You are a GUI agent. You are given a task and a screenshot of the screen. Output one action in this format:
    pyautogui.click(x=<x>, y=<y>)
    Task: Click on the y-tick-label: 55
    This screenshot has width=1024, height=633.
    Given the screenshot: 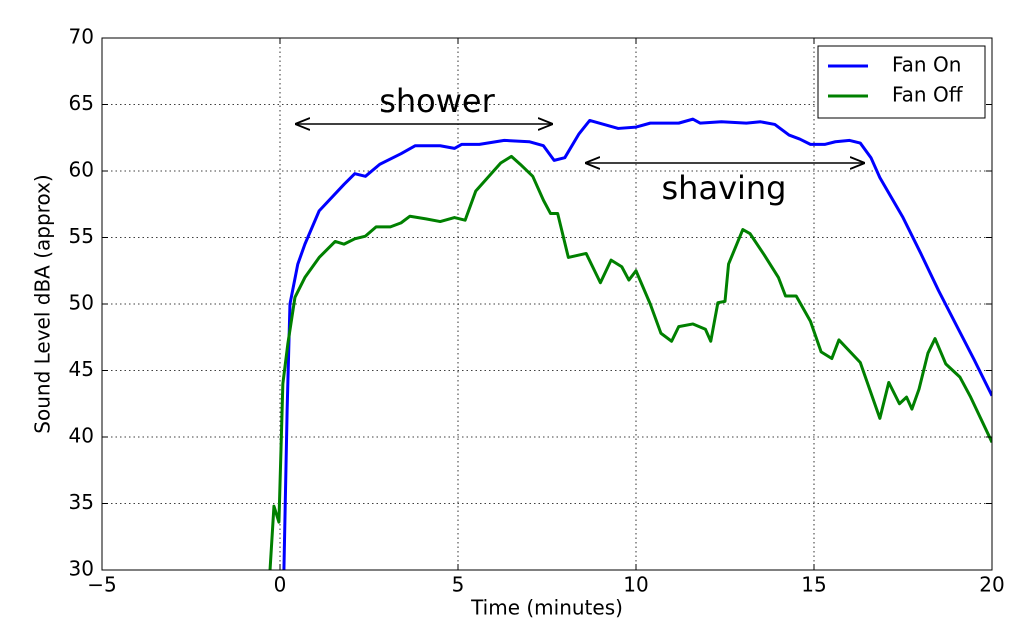 What is the action you would take?
    pyautogui.click(x=81, y=236)
    